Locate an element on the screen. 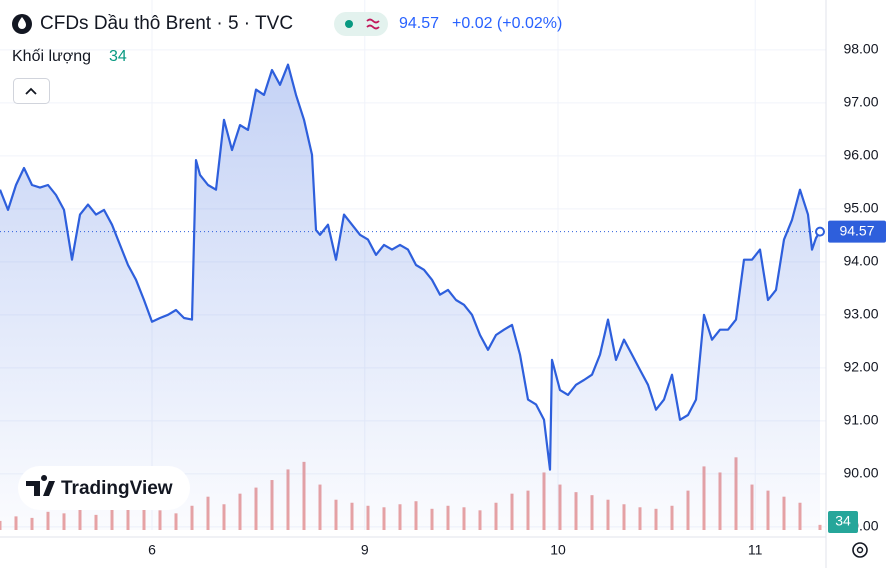 The image size is (896, 568). status-icon is located at coordinates (373, 24).